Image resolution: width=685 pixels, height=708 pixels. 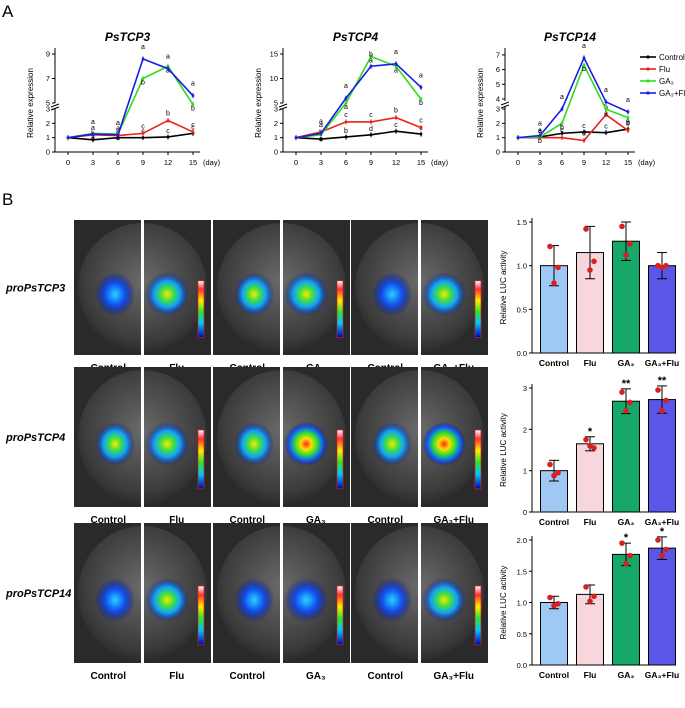 I want to click on legend-item-control: Control, so click(x=662, y=57).